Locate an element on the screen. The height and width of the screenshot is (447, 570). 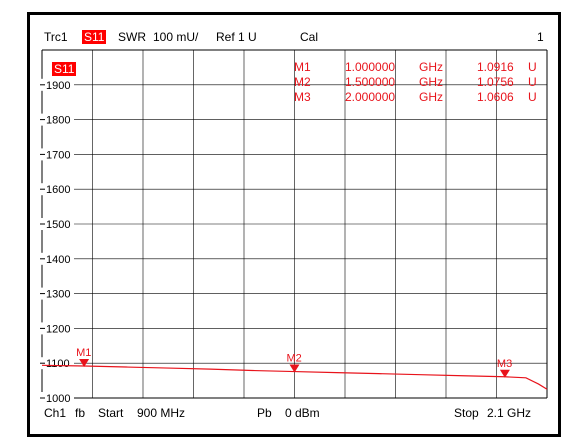
trace-scale: 100 mU/ is located at coordinates (176, 37).